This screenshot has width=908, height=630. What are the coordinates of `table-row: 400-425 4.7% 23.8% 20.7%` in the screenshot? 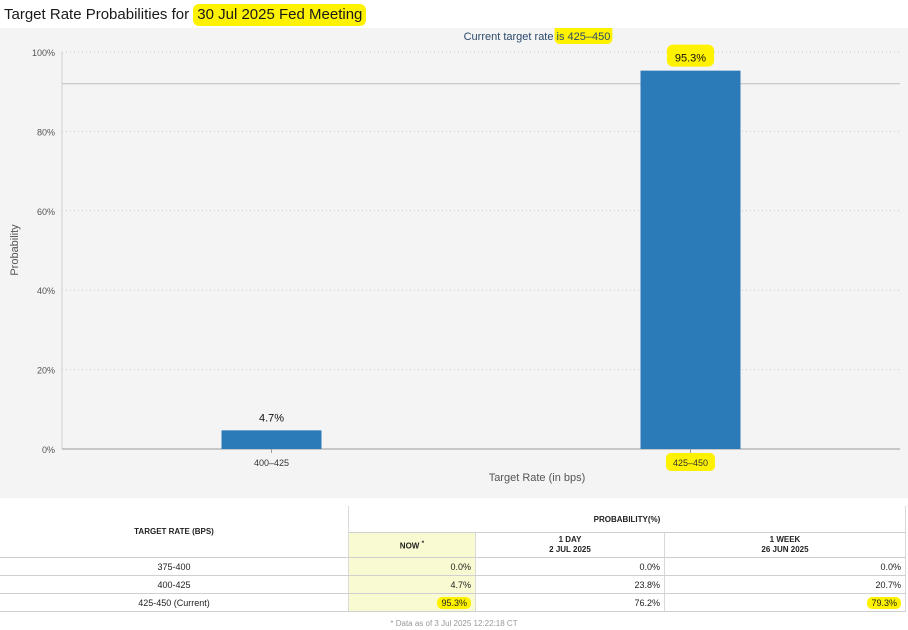 It's located at (453, 584).